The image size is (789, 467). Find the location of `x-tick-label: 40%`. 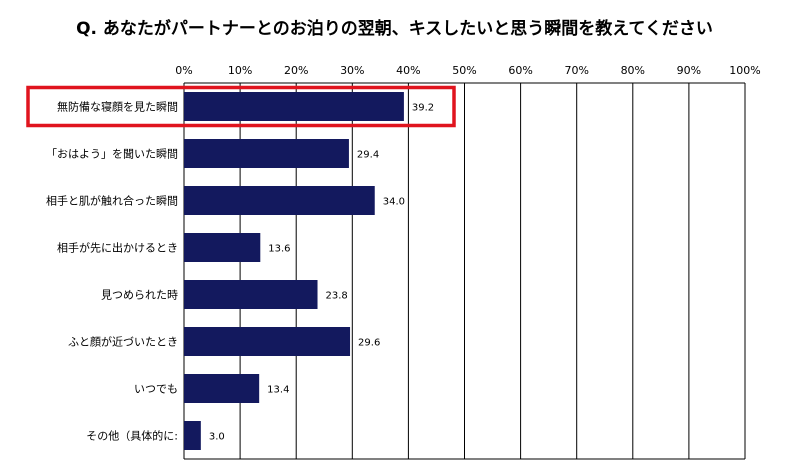

x-tick-label: 40% is located at coordinates (408, 70).